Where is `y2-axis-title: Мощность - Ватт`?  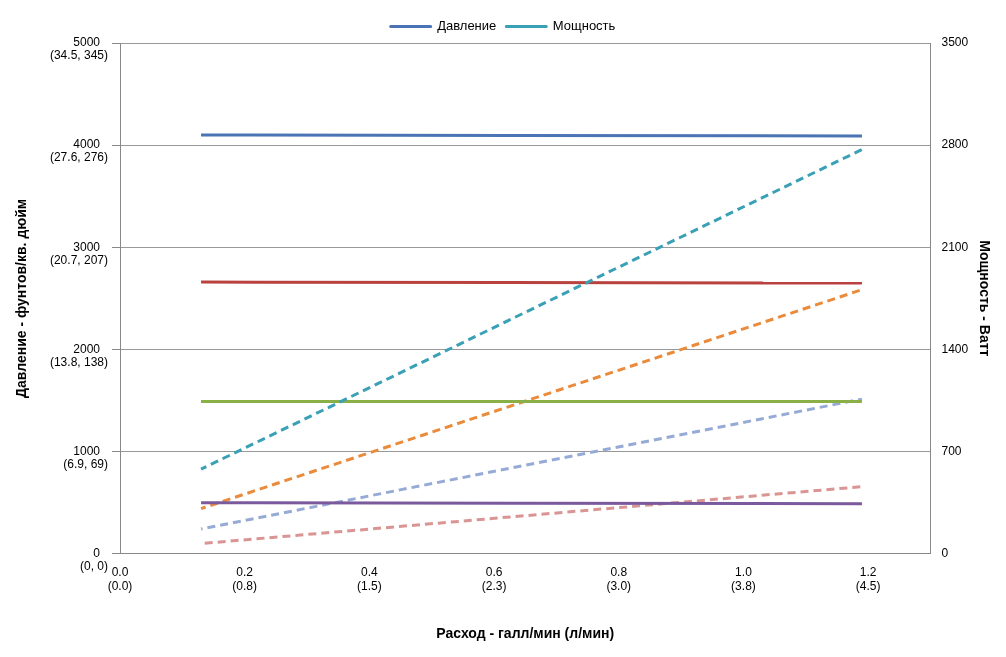
y2-axis-title: Мощность - Ватт is located at coordinates (984, 298).